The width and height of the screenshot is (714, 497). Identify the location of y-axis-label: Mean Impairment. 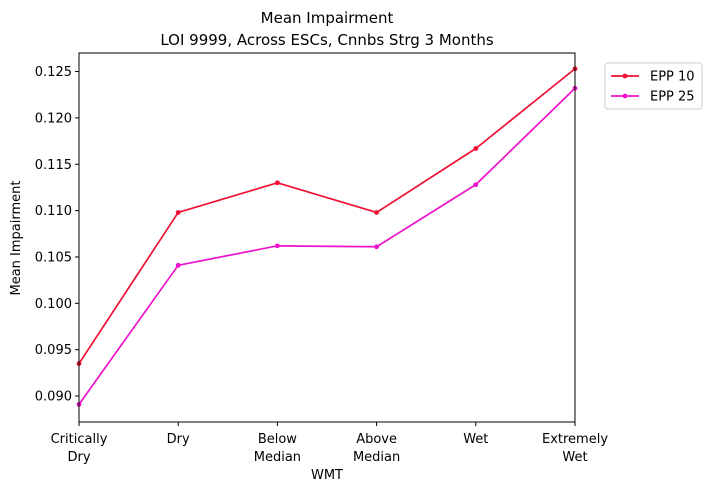
(16, 238).